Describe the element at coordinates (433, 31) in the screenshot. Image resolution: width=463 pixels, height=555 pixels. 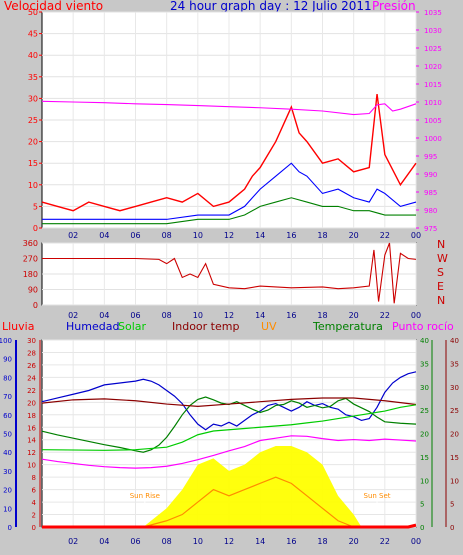
I see `pressure-y-tick: 1030` at that location.